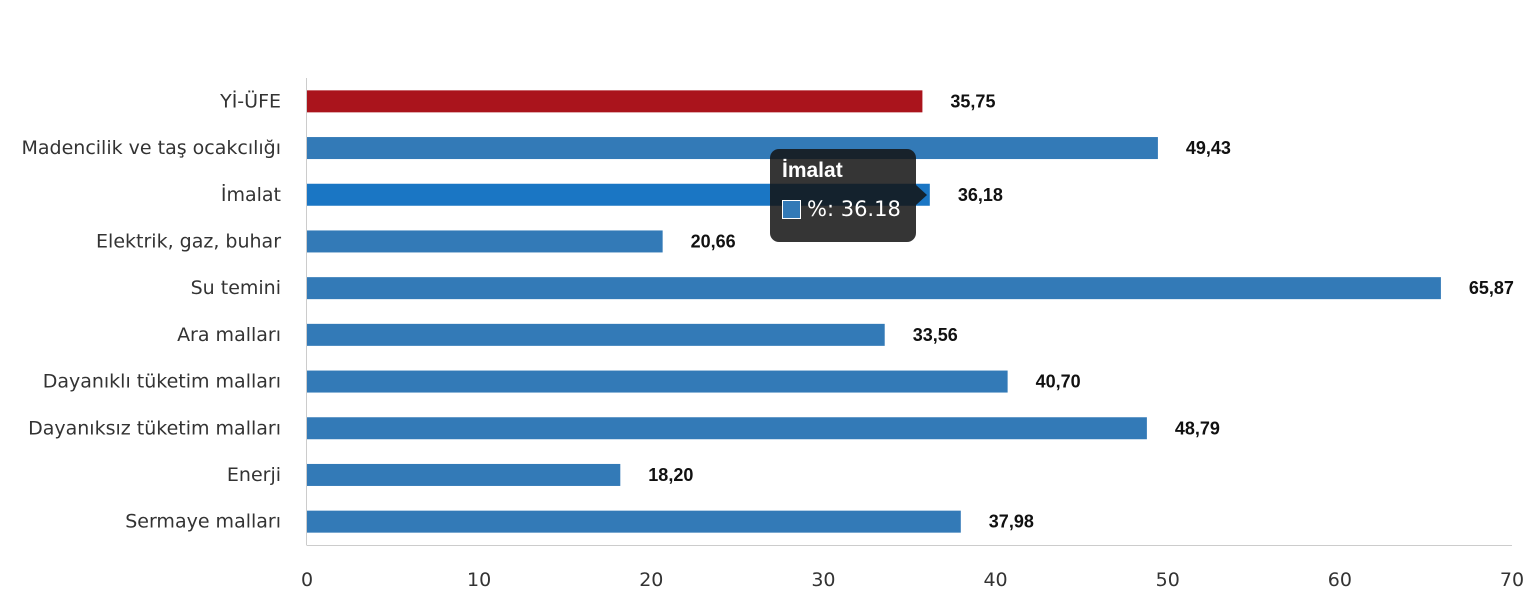 This screenshot has width=1531, height=600. What do you see at coordinates (854, 209) in the screenshot?
I see `tooltip-value: %: 36.18` at bounding box center [854, 209].